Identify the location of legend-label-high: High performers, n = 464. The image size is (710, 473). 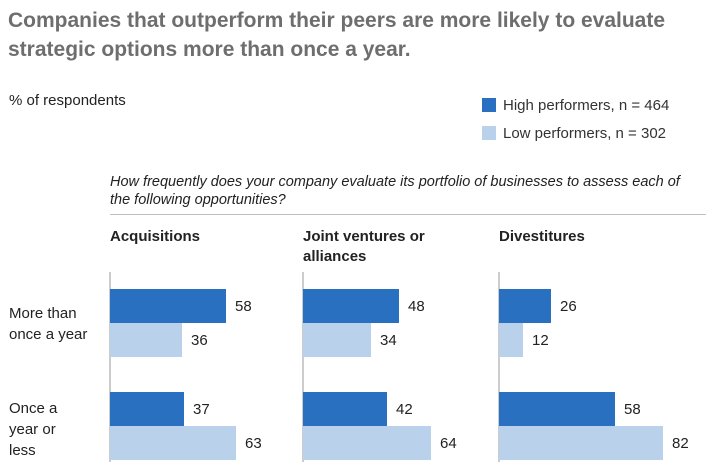
(586, 105).